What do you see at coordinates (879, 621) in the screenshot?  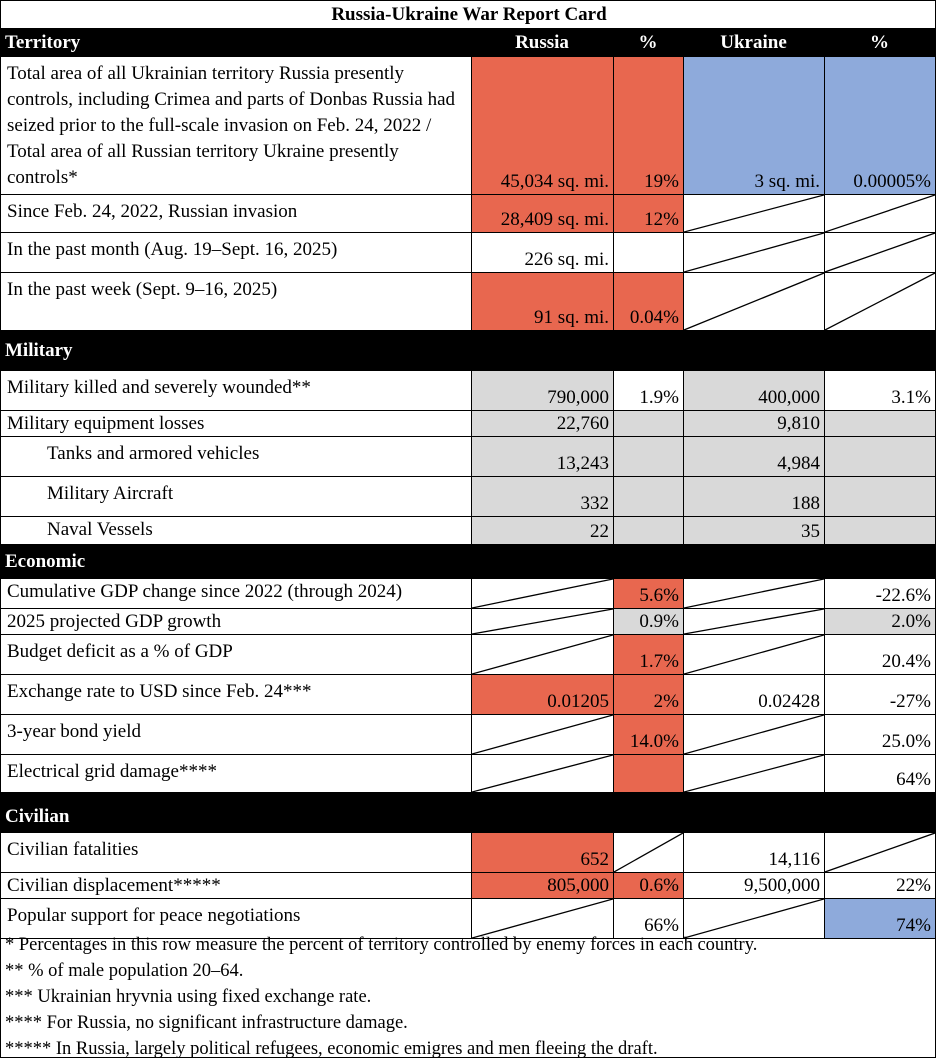 I see `ukraine-percent-cell: 2.0%` at bounding box center [879, 621].